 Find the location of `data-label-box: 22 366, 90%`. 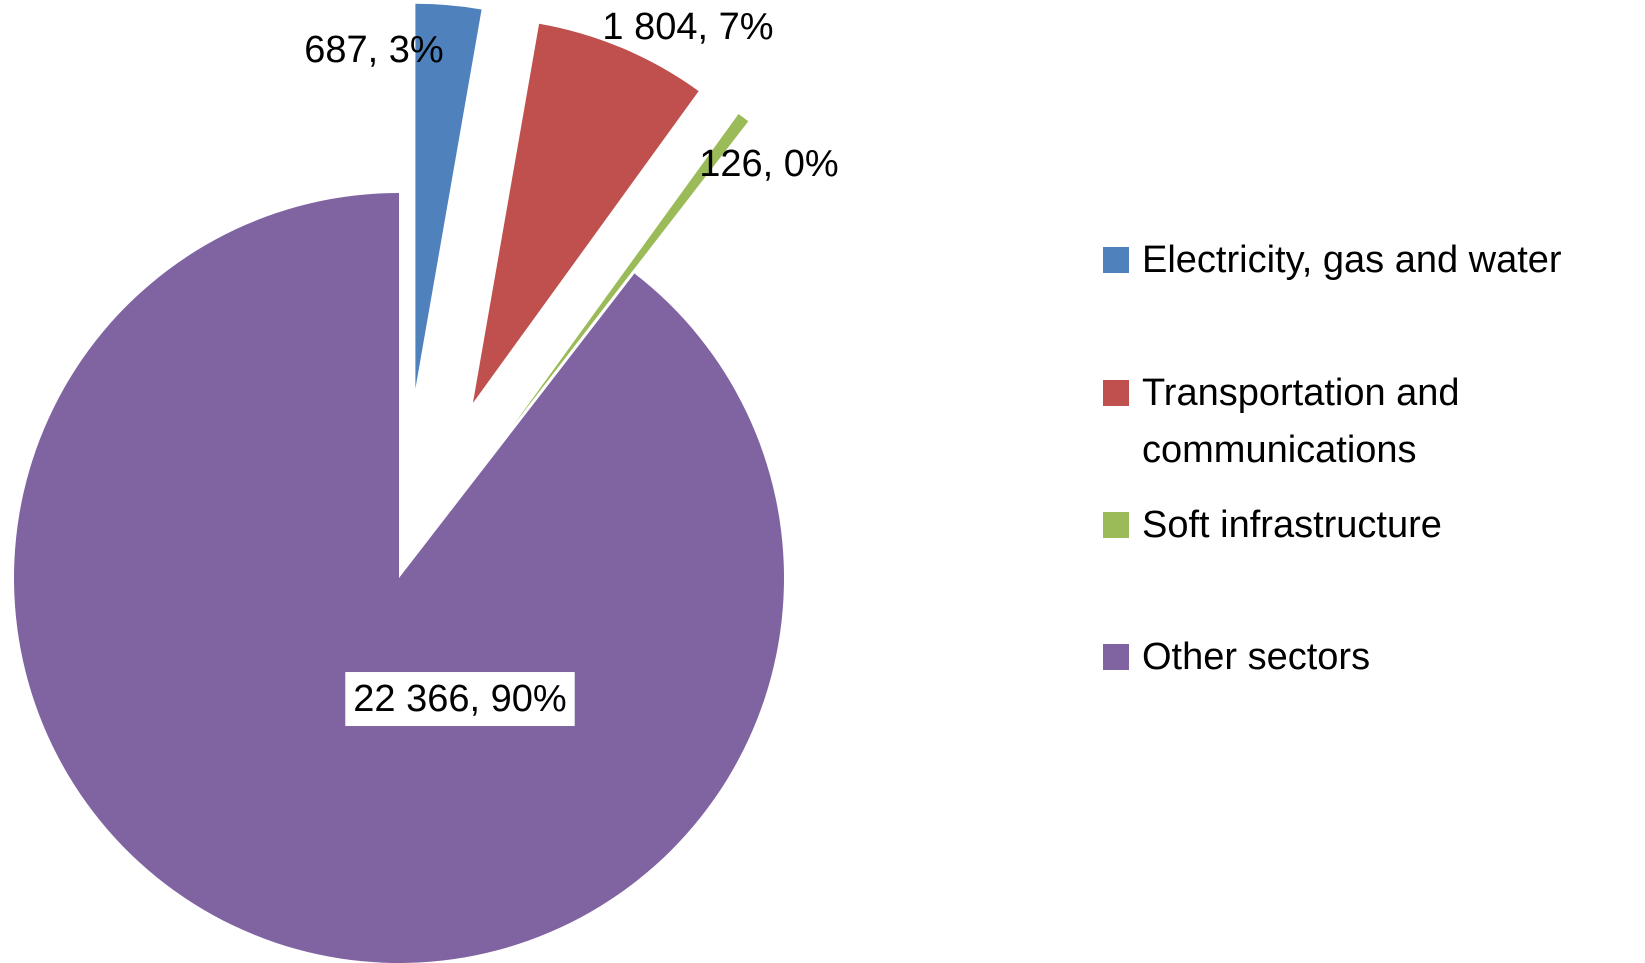

data-label-box: 22 366, 90% is located at coordinates (460, 699).